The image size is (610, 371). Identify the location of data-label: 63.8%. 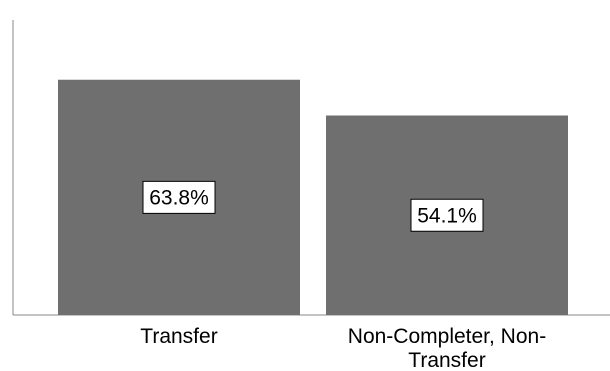
(179, 197).